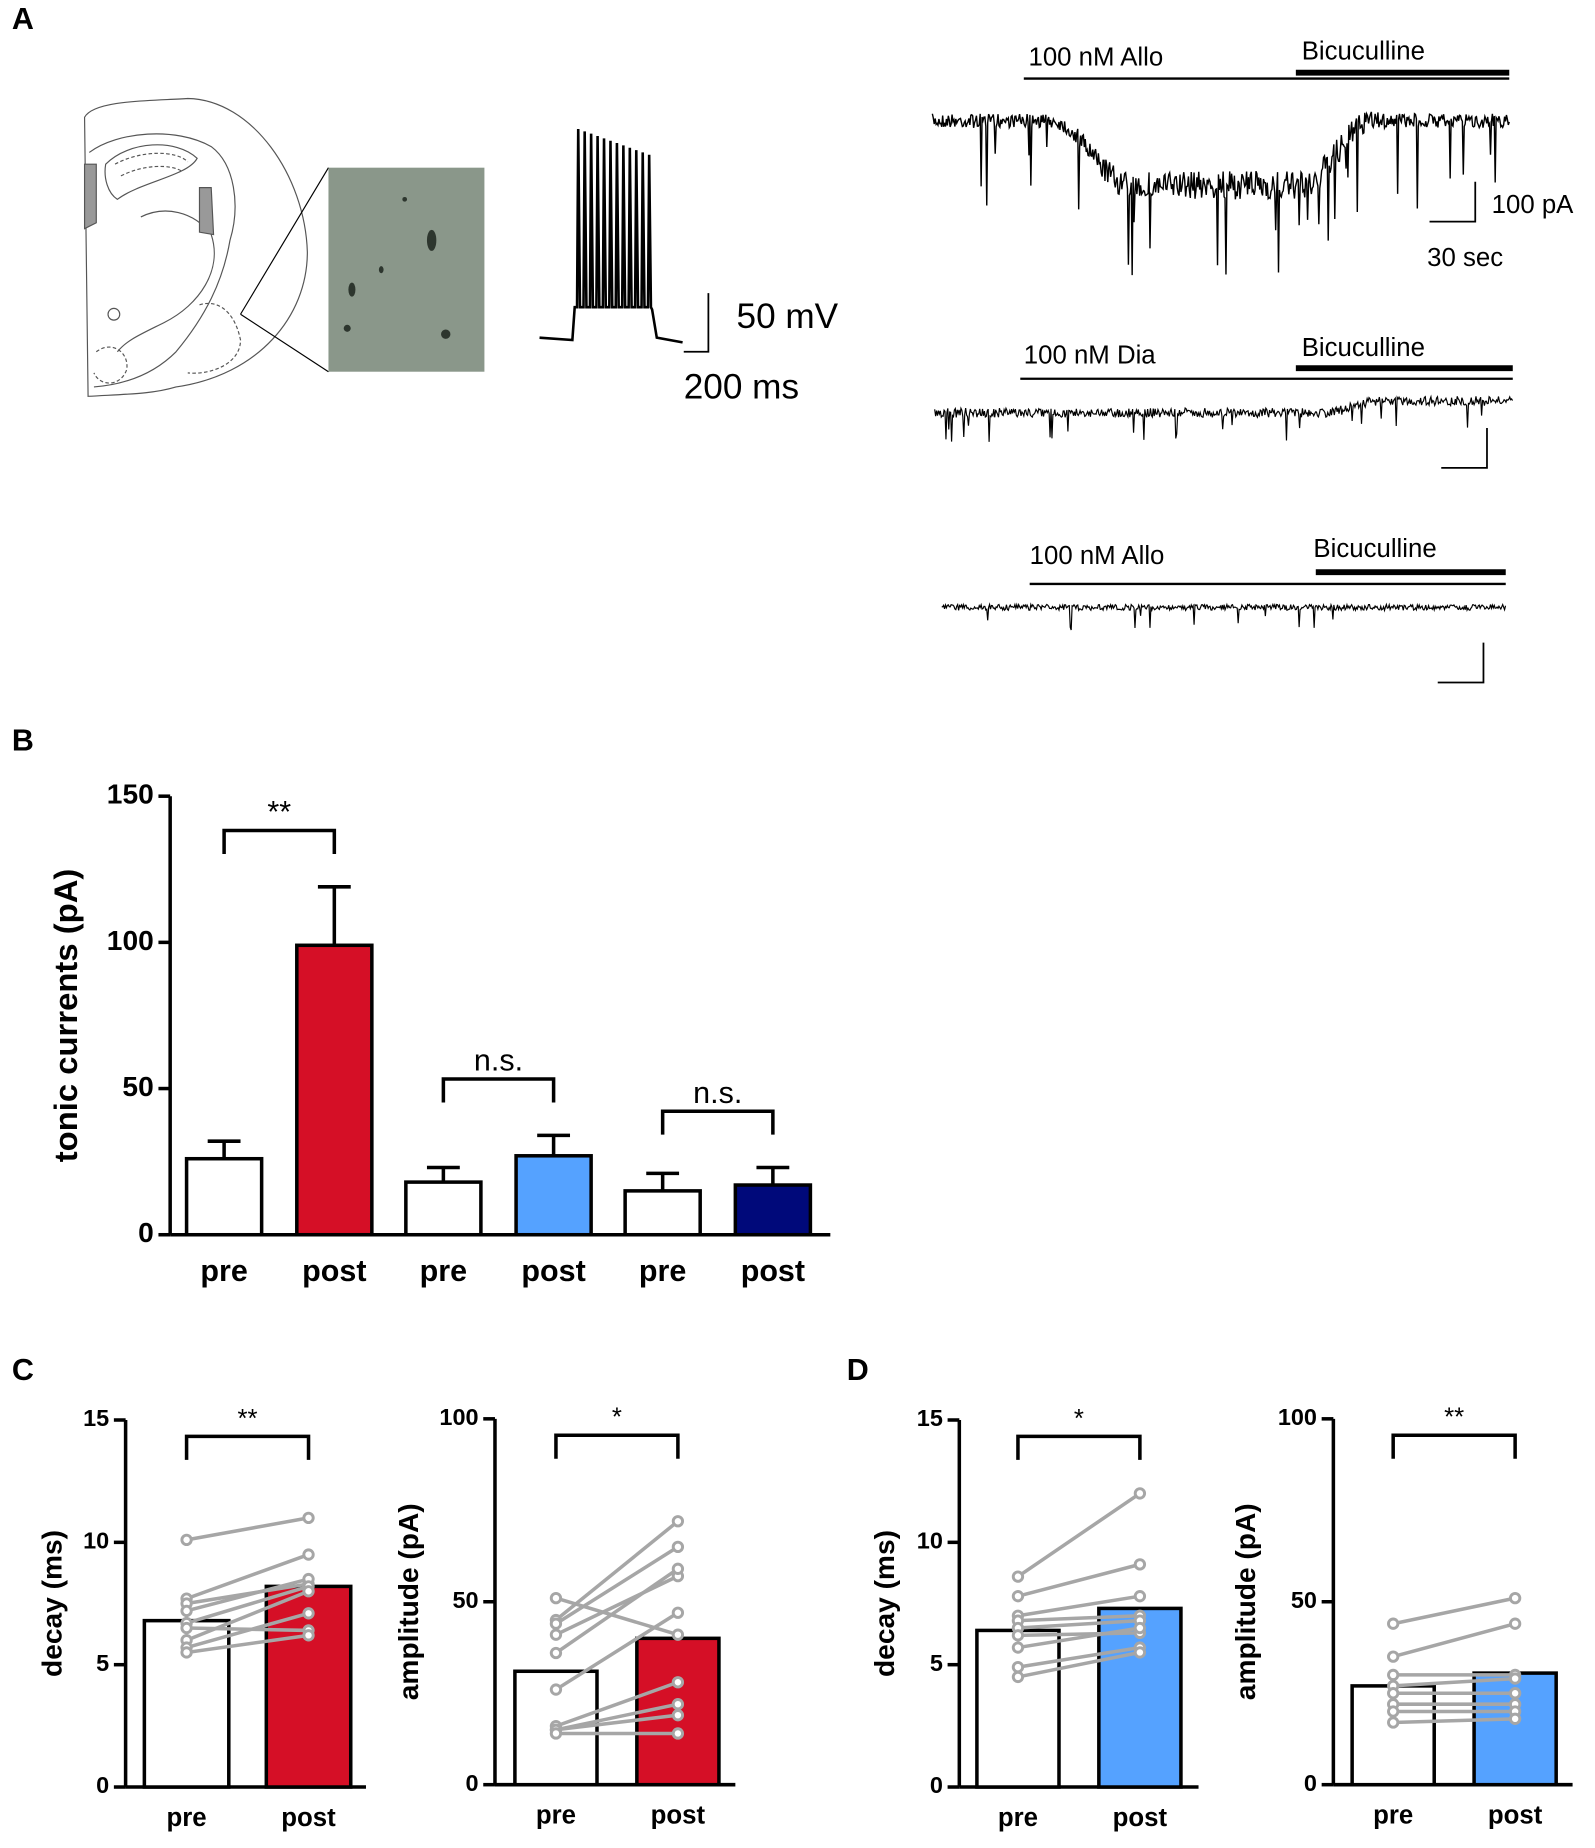  I want to click on antagonist-label: Bicuculline, so click(1374, 549).